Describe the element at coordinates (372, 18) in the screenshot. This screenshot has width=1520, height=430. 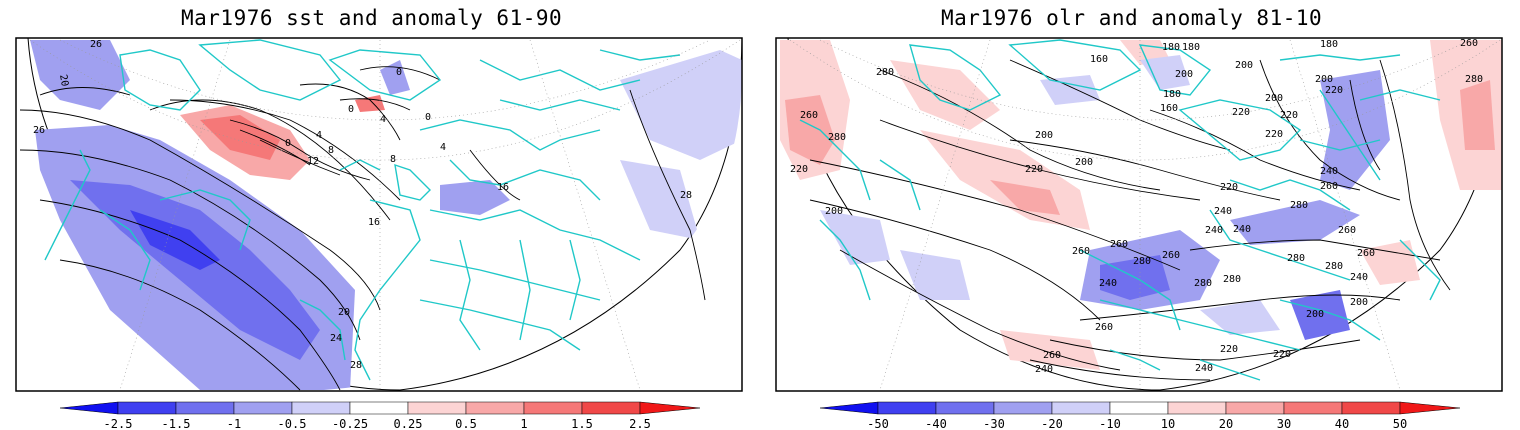
I see `sst-panel-title: Mar1976 sst and anomaly 61-90` at that location.